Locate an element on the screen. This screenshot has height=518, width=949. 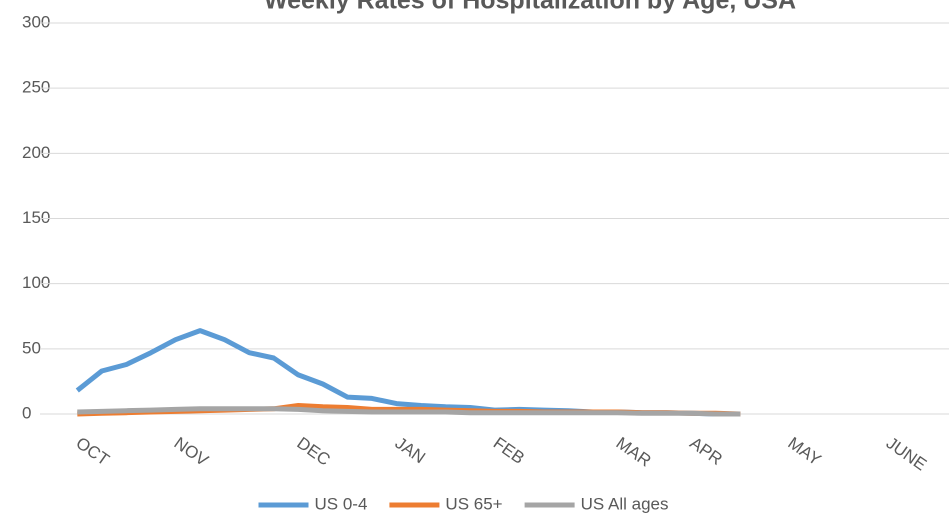
legend-label: US 65+ is located at coordinates (473, 503).